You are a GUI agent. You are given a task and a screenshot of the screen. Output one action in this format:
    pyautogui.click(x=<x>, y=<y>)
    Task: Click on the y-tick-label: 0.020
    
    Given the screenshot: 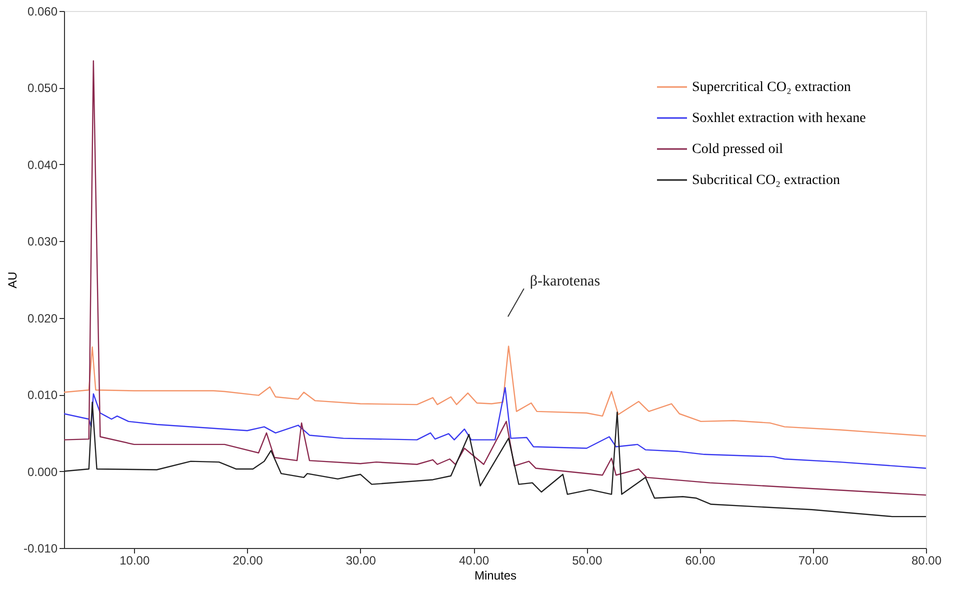 What is the action you would take?
    pyautogui.click(x=42, y=318)
    